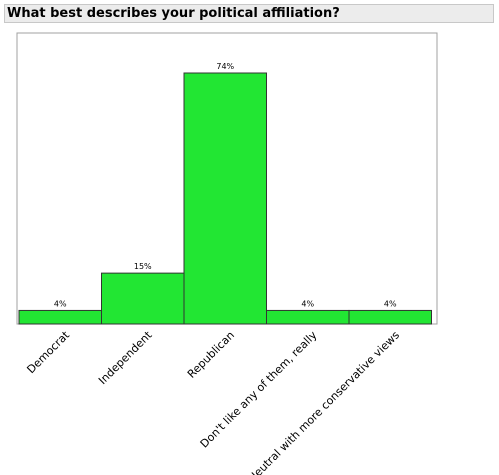  Describe the element at coordinates (307, 303) in the screenshot. I see `value-label-3: 4%` at that location.